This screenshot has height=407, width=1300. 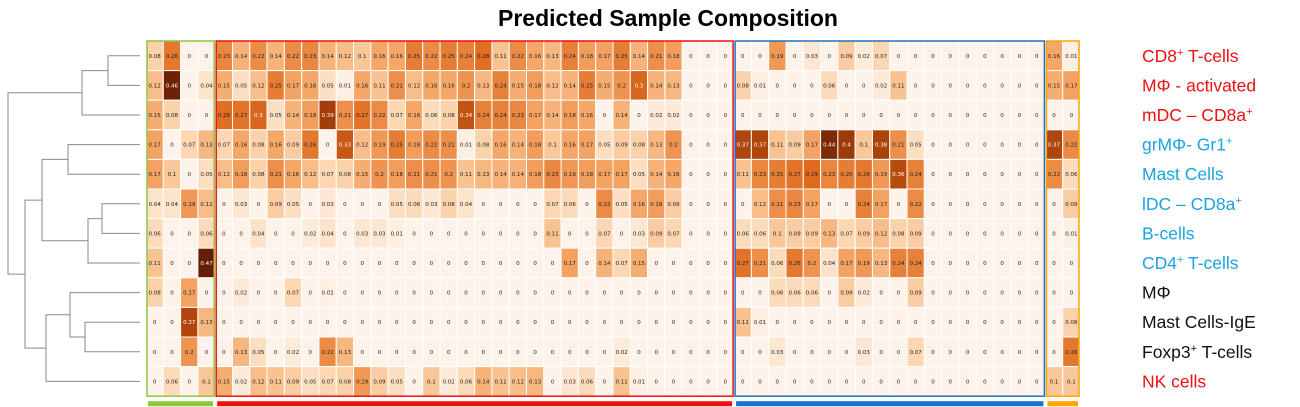 What do you see at coordinates (812, 175) in the screenshot?
I see `cell-value-label: 0.29` at bounding box center [812, 175].